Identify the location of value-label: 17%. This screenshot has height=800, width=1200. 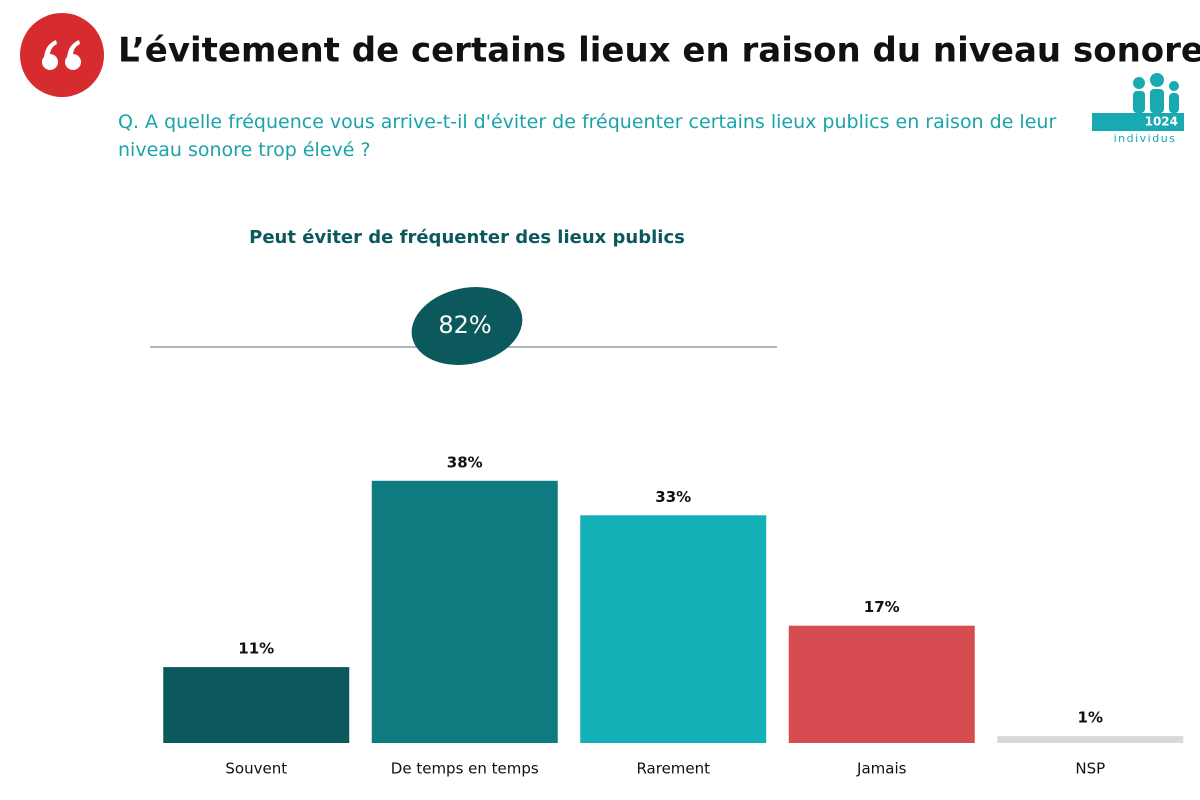
(882, 607).